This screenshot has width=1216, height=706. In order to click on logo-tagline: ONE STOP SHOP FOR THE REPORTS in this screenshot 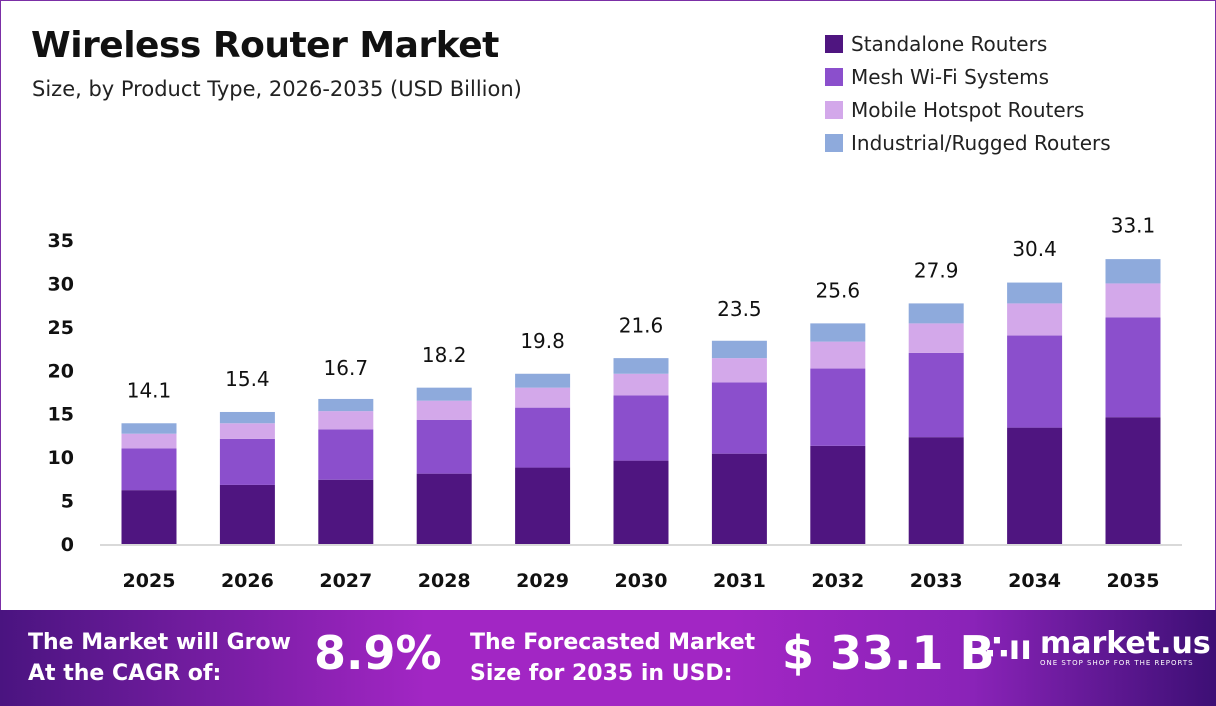, I will do `click(1116, 663)`.